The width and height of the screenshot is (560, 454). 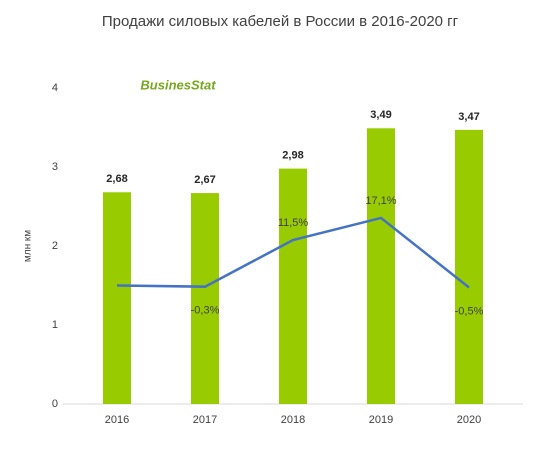 What do you see at coordinates (293, 223) in the screenshot?
I see `line-value-label: 11,5%` at bounding box center [293, 223].